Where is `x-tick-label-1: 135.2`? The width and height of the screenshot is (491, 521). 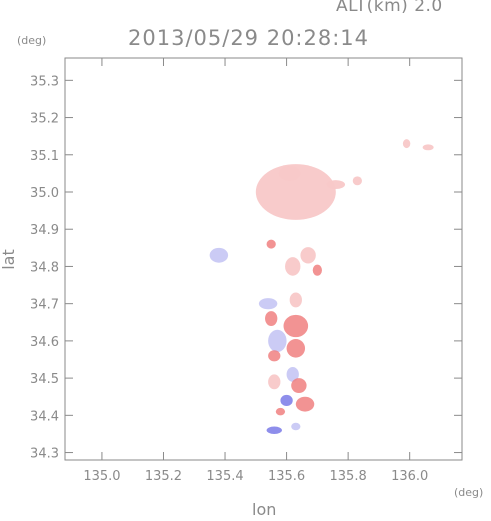
x-tick-label-1: 135.2 is located at coordinates (163, 476).